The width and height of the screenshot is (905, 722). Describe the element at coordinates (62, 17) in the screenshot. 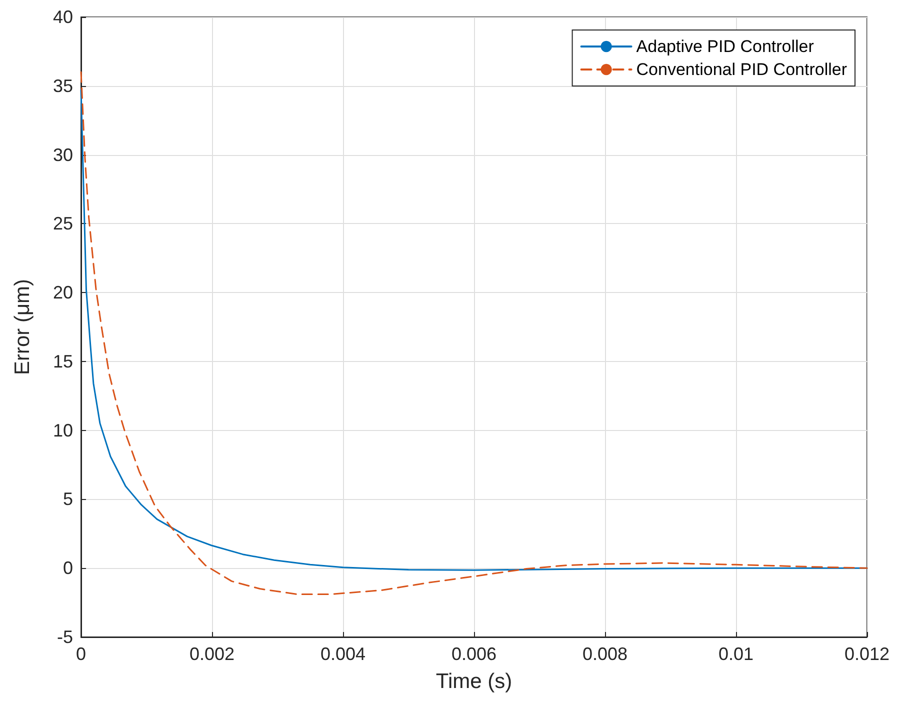

I see `y-tick-label: 40` at that location.